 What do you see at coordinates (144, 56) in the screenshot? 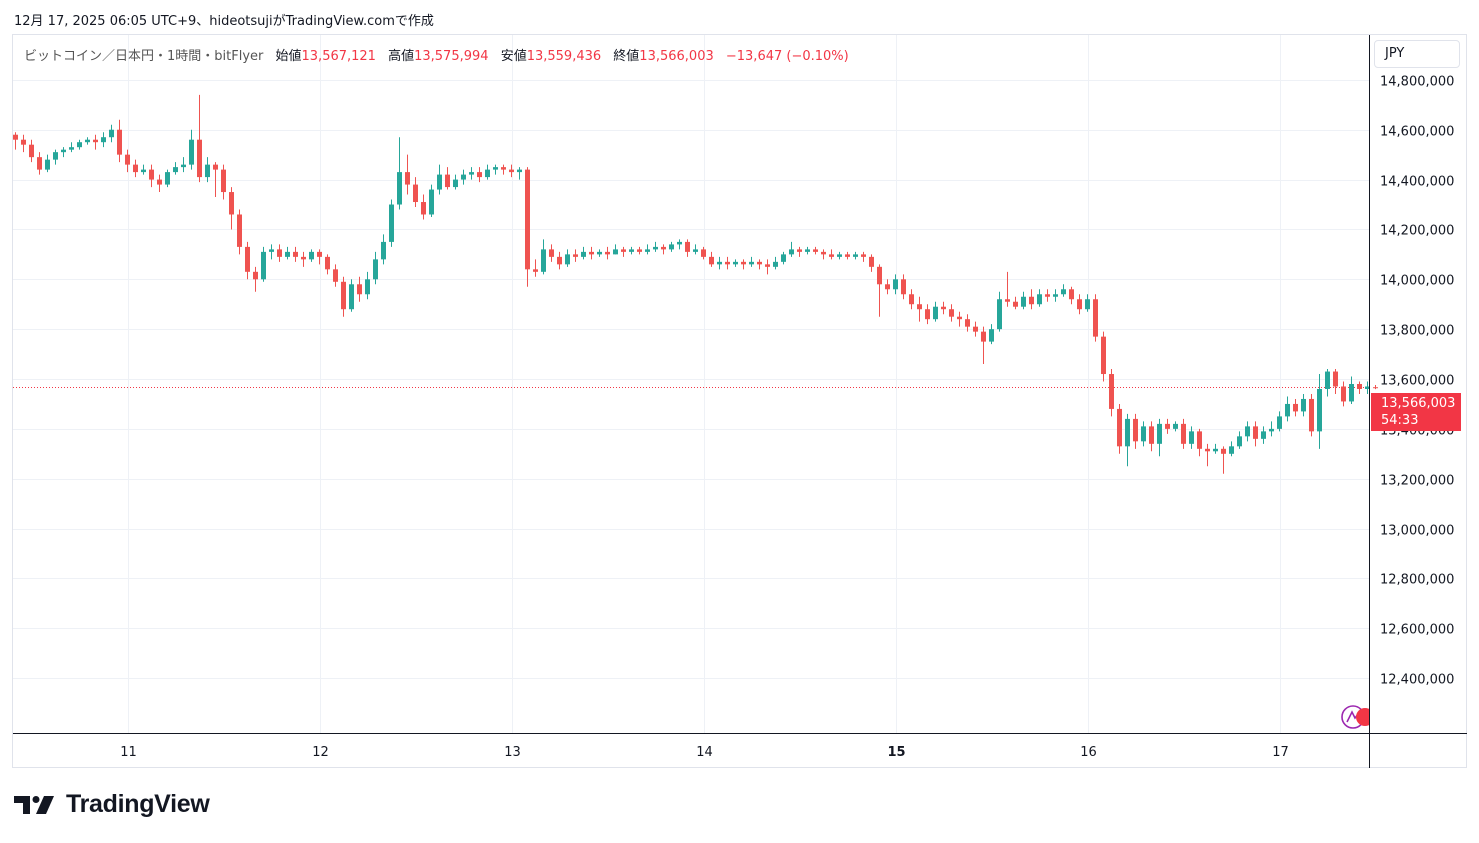
I see `symbol-label: ビットコイン／日本円・1時間・bitFlyer` at bounding box center [144, 56].